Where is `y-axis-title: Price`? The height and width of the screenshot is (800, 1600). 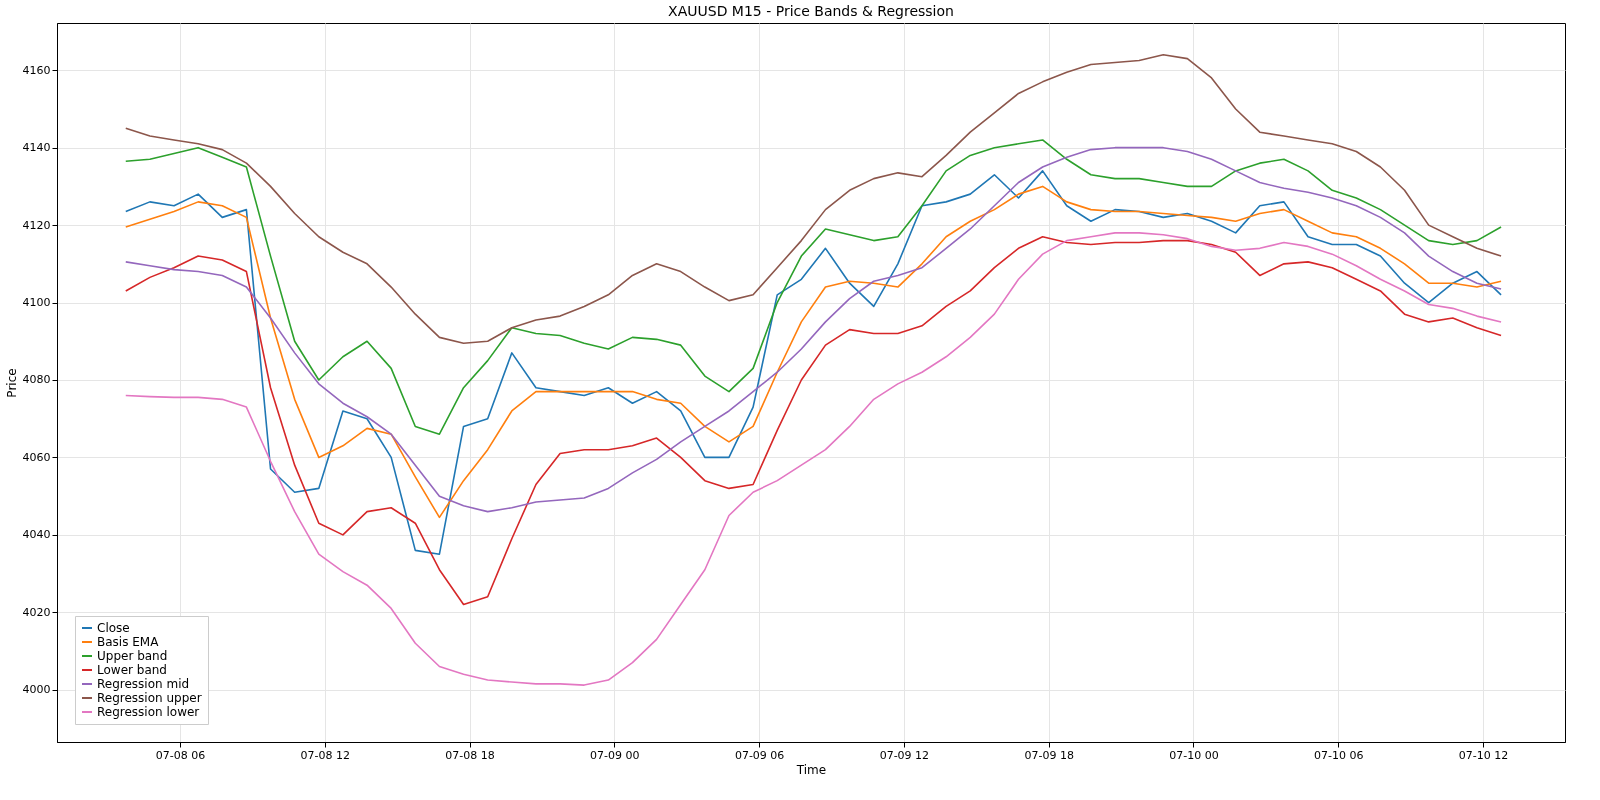
y-axis-title: Price is located at coordinates (11, 383).